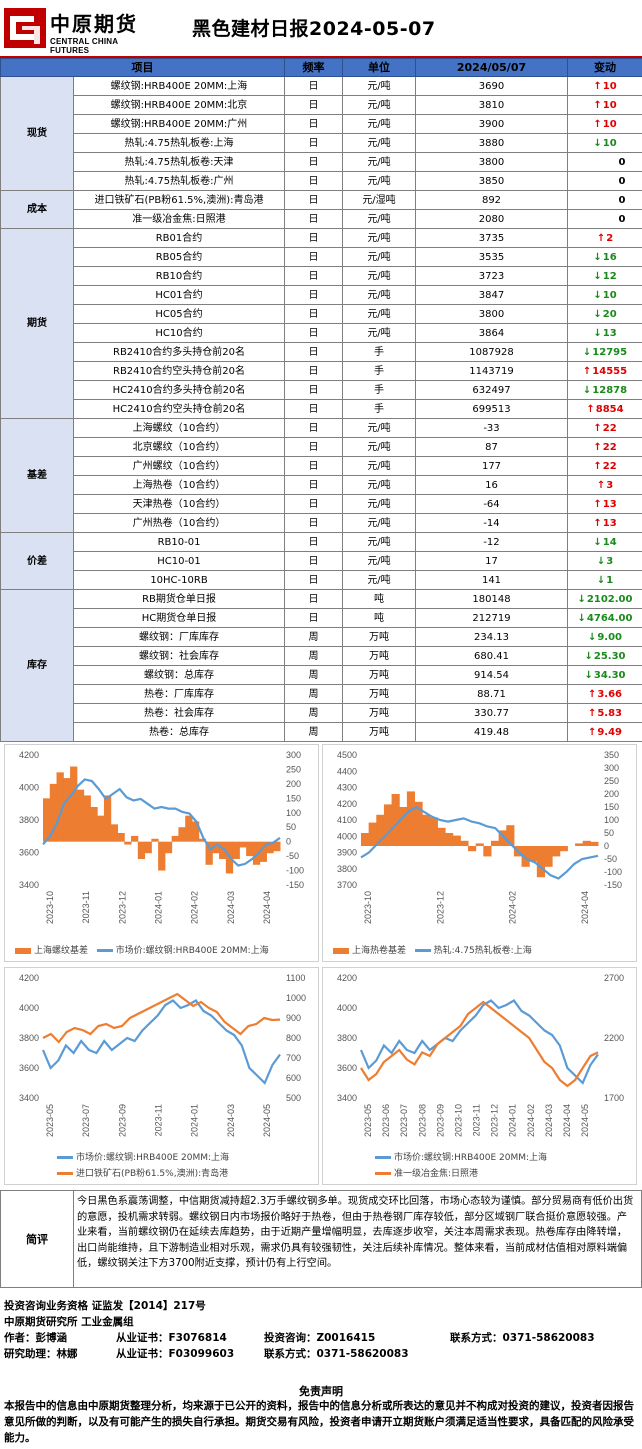  I want to click on qualification-line: 投资咨询业务资格 证监发【2014】217号, so click(105, 1306).